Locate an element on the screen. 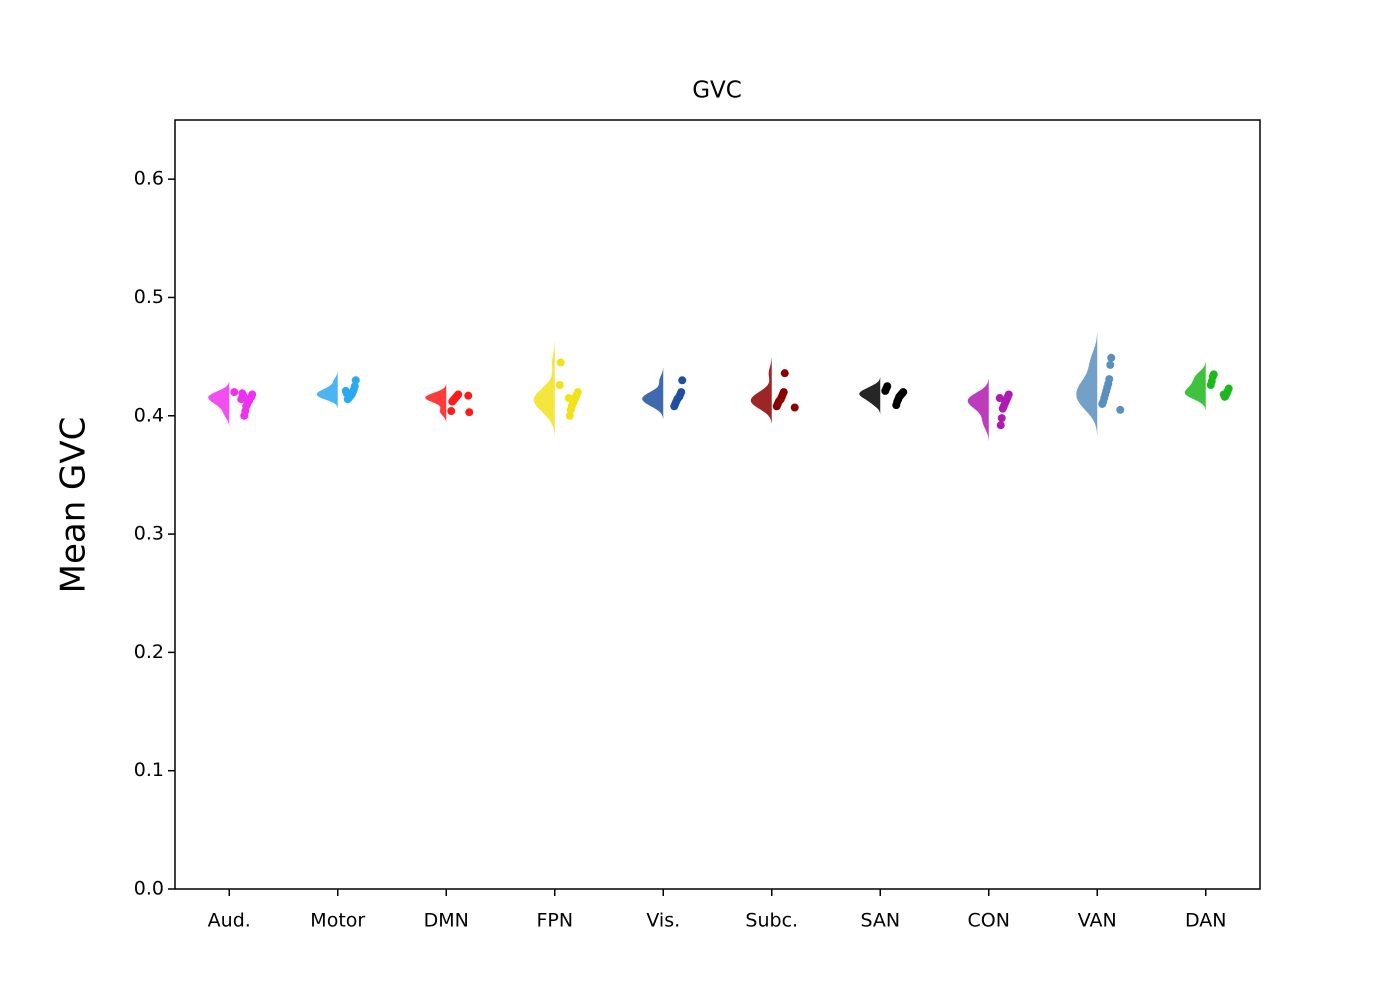  y-axis-label: Mean GVC is located at coordinates (74, 505).